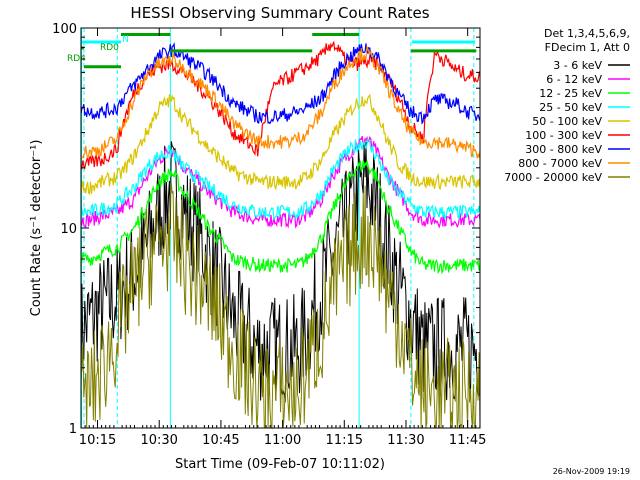 This screenshot has width=640, height=480. I want to click on legend-label: 25 - 50 keV, so click(570, 107).